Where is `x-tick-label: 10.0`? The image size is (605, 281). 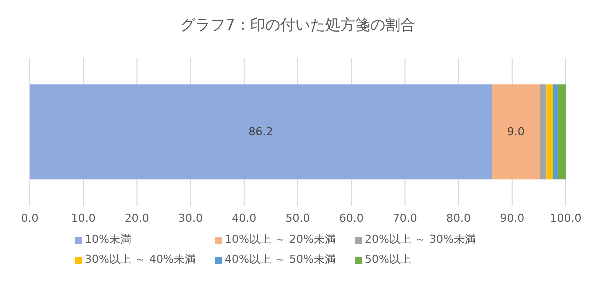
x-tick-label: 10.0 is located at coordinates (83, 218).